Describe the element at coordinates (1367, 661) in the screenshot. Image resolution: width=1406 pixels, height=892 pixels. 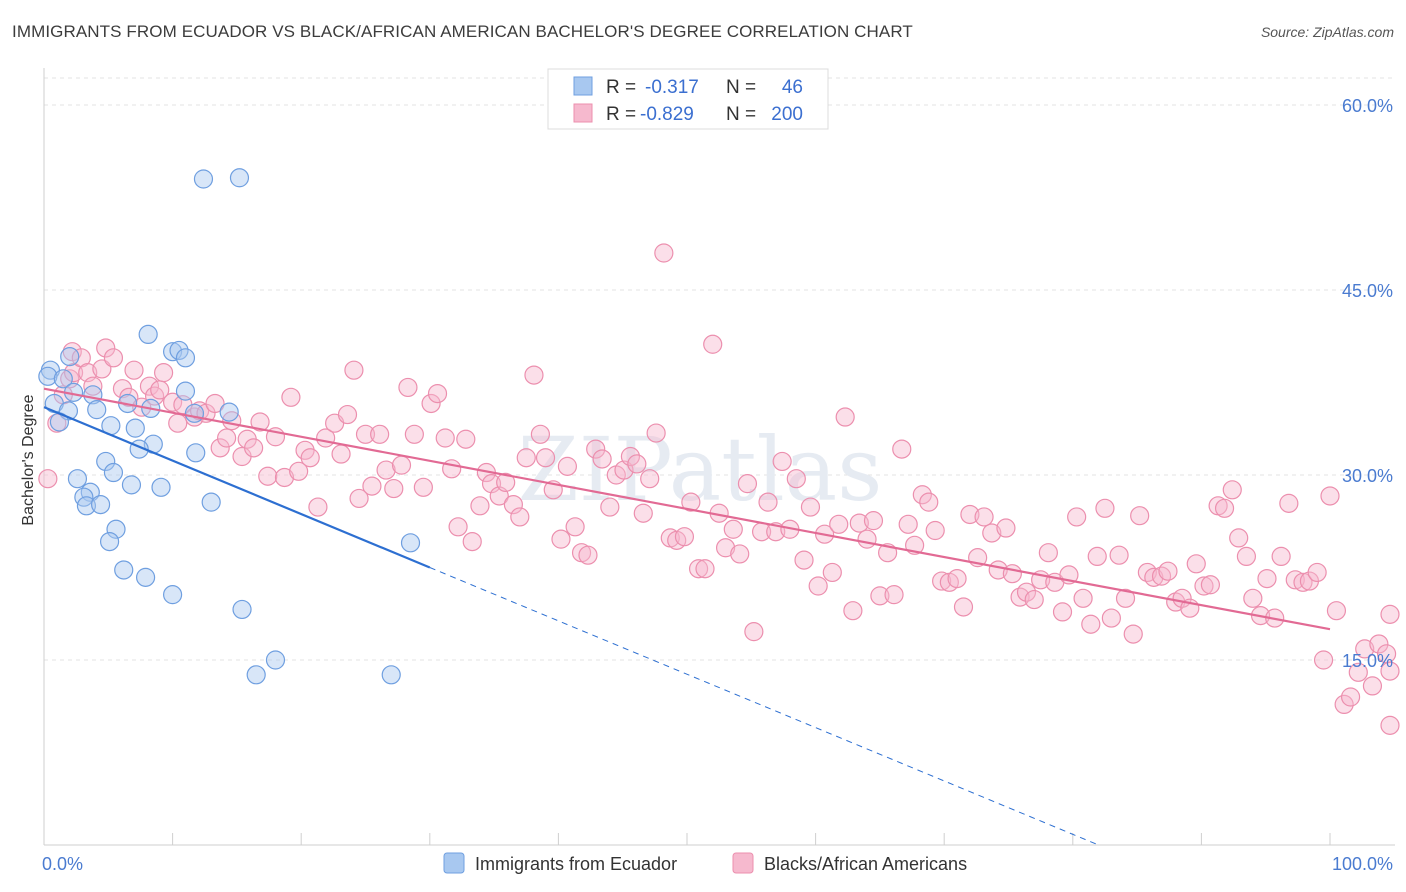
I see `y-tick-label: 15.0%` at that location.